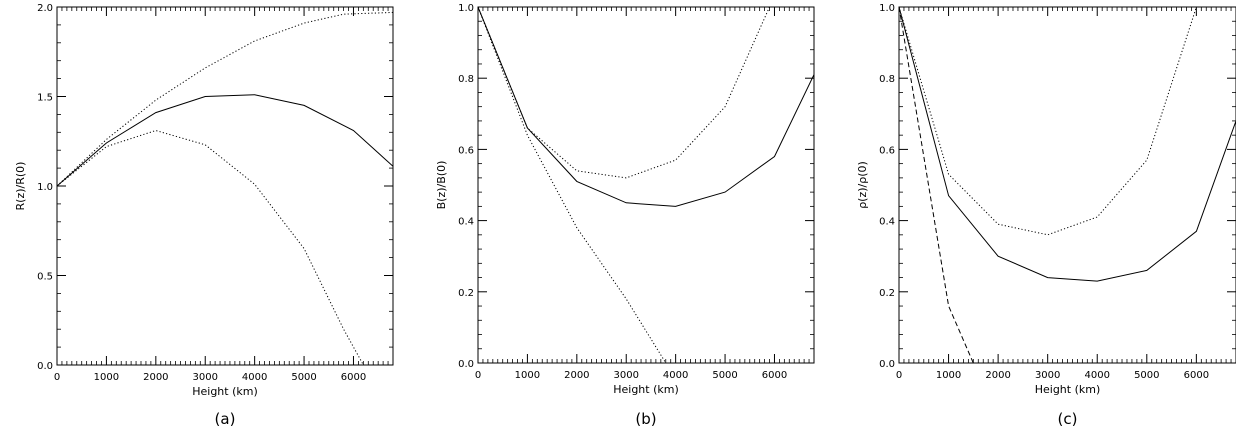  I want to click on panel-caption: (b), so click(645, 419).